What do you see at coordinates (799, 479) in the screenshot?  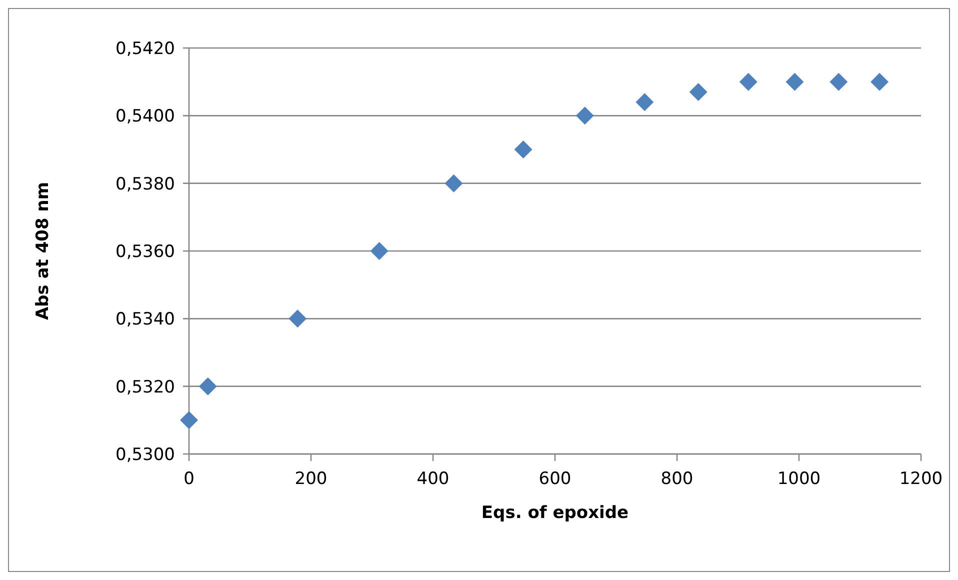 I see `x-tick-label: 1000` at bounding box center [799, 479].